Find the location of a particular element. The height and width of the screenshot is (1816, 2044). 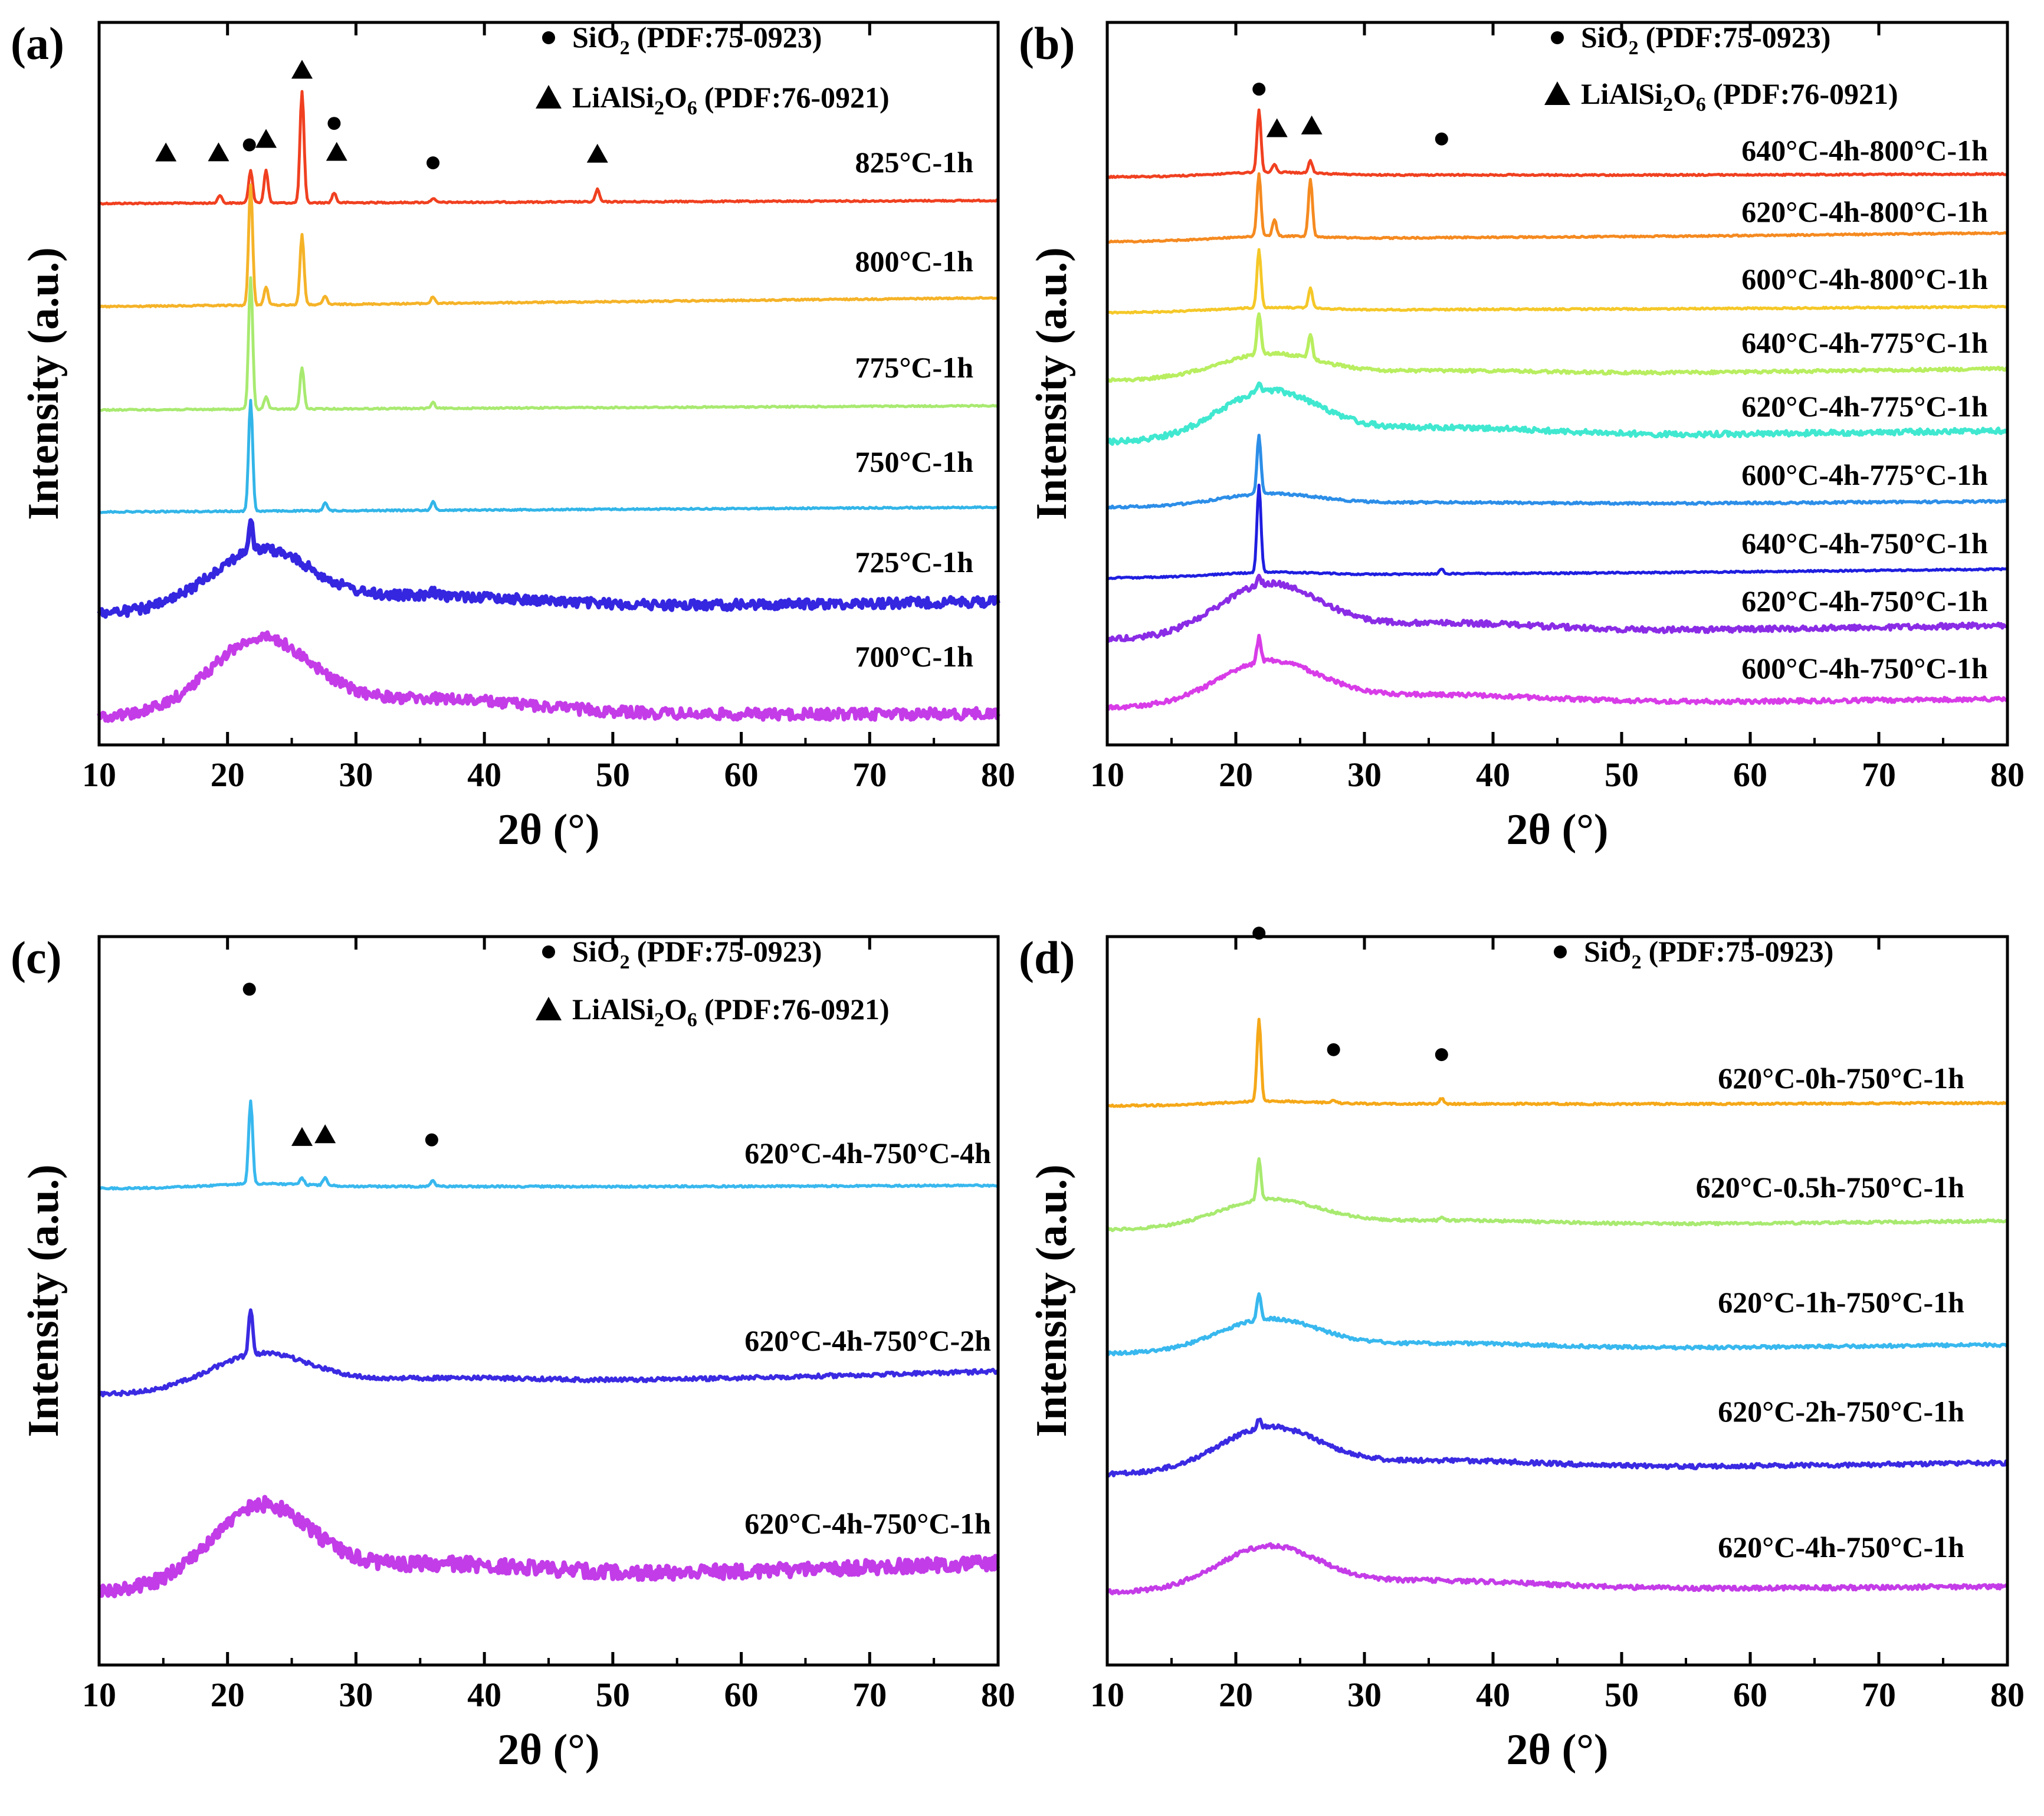

panel-label: (d) is located at coordinates (1047, 958).